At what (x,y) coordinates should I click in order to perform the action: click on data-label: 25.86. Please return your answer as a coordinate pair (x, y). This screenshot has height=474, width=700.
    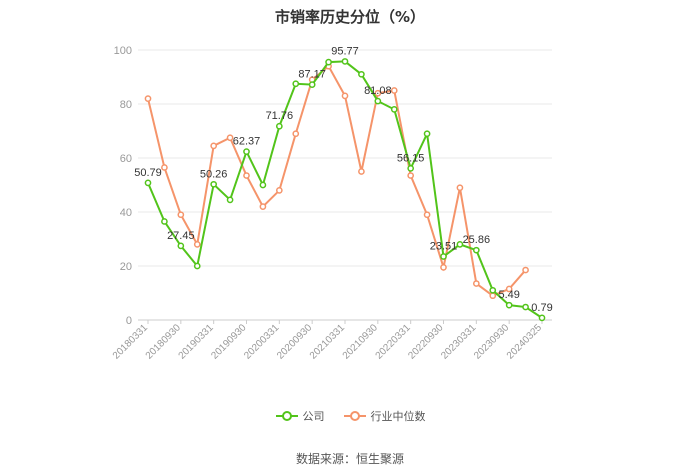
    Looking at the image, I should click on (477, 240).